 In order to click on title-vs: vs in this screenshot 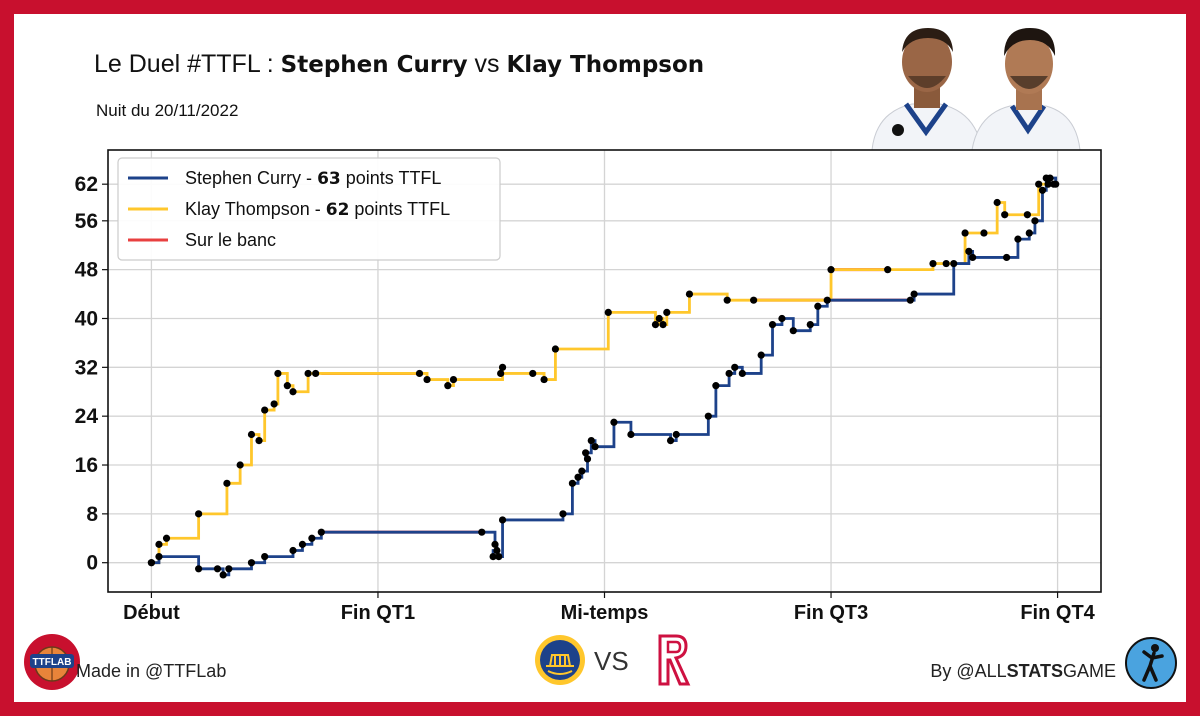, I will do `click(487, 64)`.